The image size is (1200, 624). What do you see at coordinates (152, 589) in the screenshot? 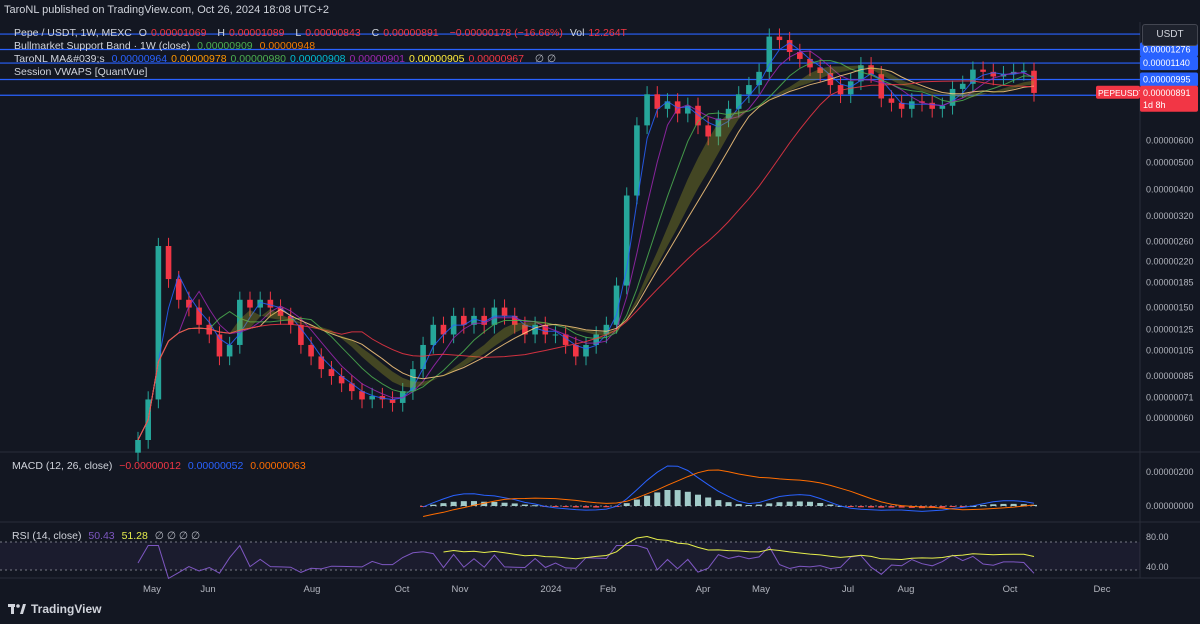
I see `time-tick-0: May` at bounding box center [152, 589].